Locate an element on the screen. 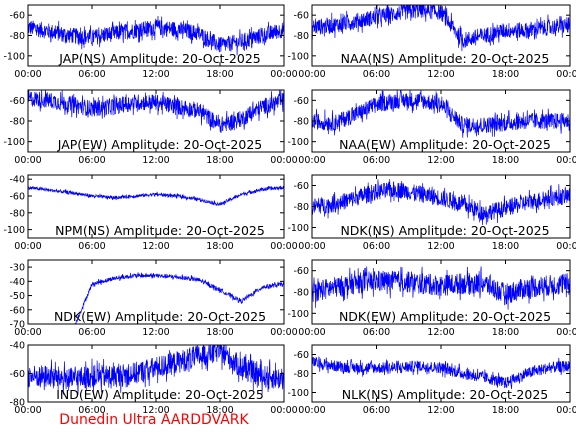 The image size is (576, 432). chart-title: NAA(NS) Amplitude: 20-Oct-2025 is located at coordinates (445, 58).